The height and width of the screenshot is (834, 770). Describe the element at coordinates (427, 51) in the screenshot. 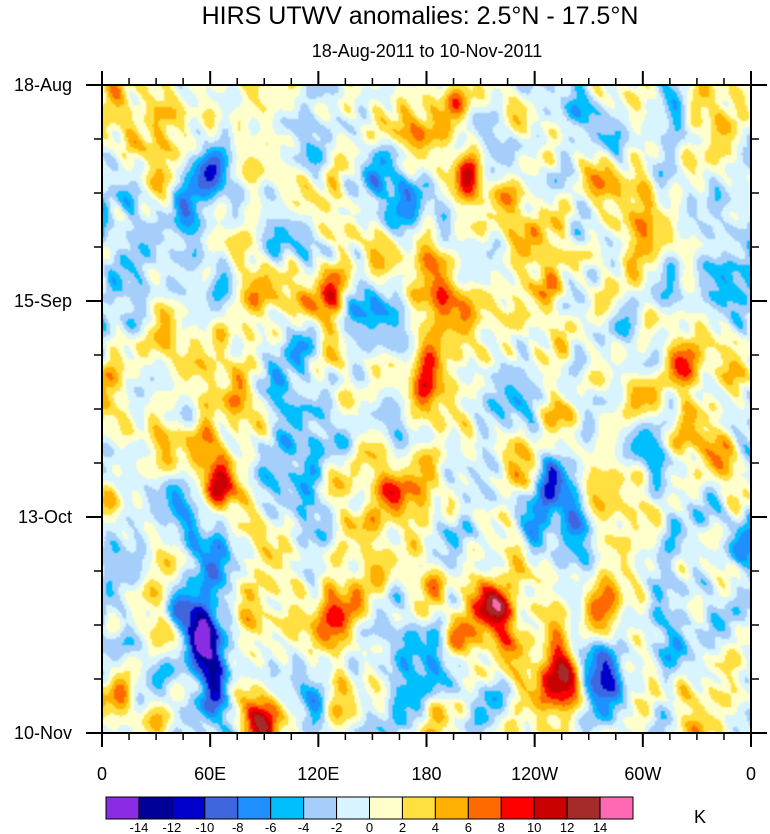

I see `chart-subtitle: 18-Aug-2011 to 10-Nov-2011` at that location.